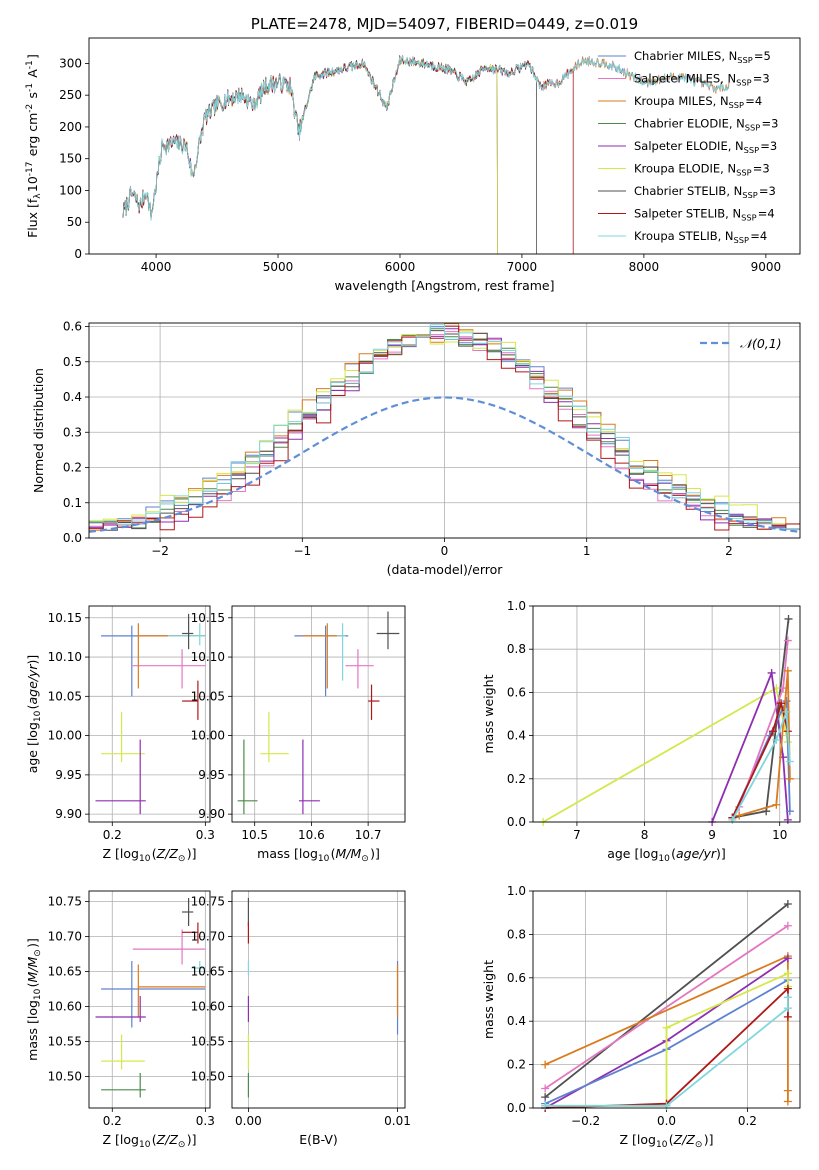 The width and height of the screenshot is (819, 1170). Describe the element at coordinates (34, 146) in the screenshot. I see `y-axis-label: Flux [fλ 10-17 erg cm-2 s-1 A-1 ]` at that location.